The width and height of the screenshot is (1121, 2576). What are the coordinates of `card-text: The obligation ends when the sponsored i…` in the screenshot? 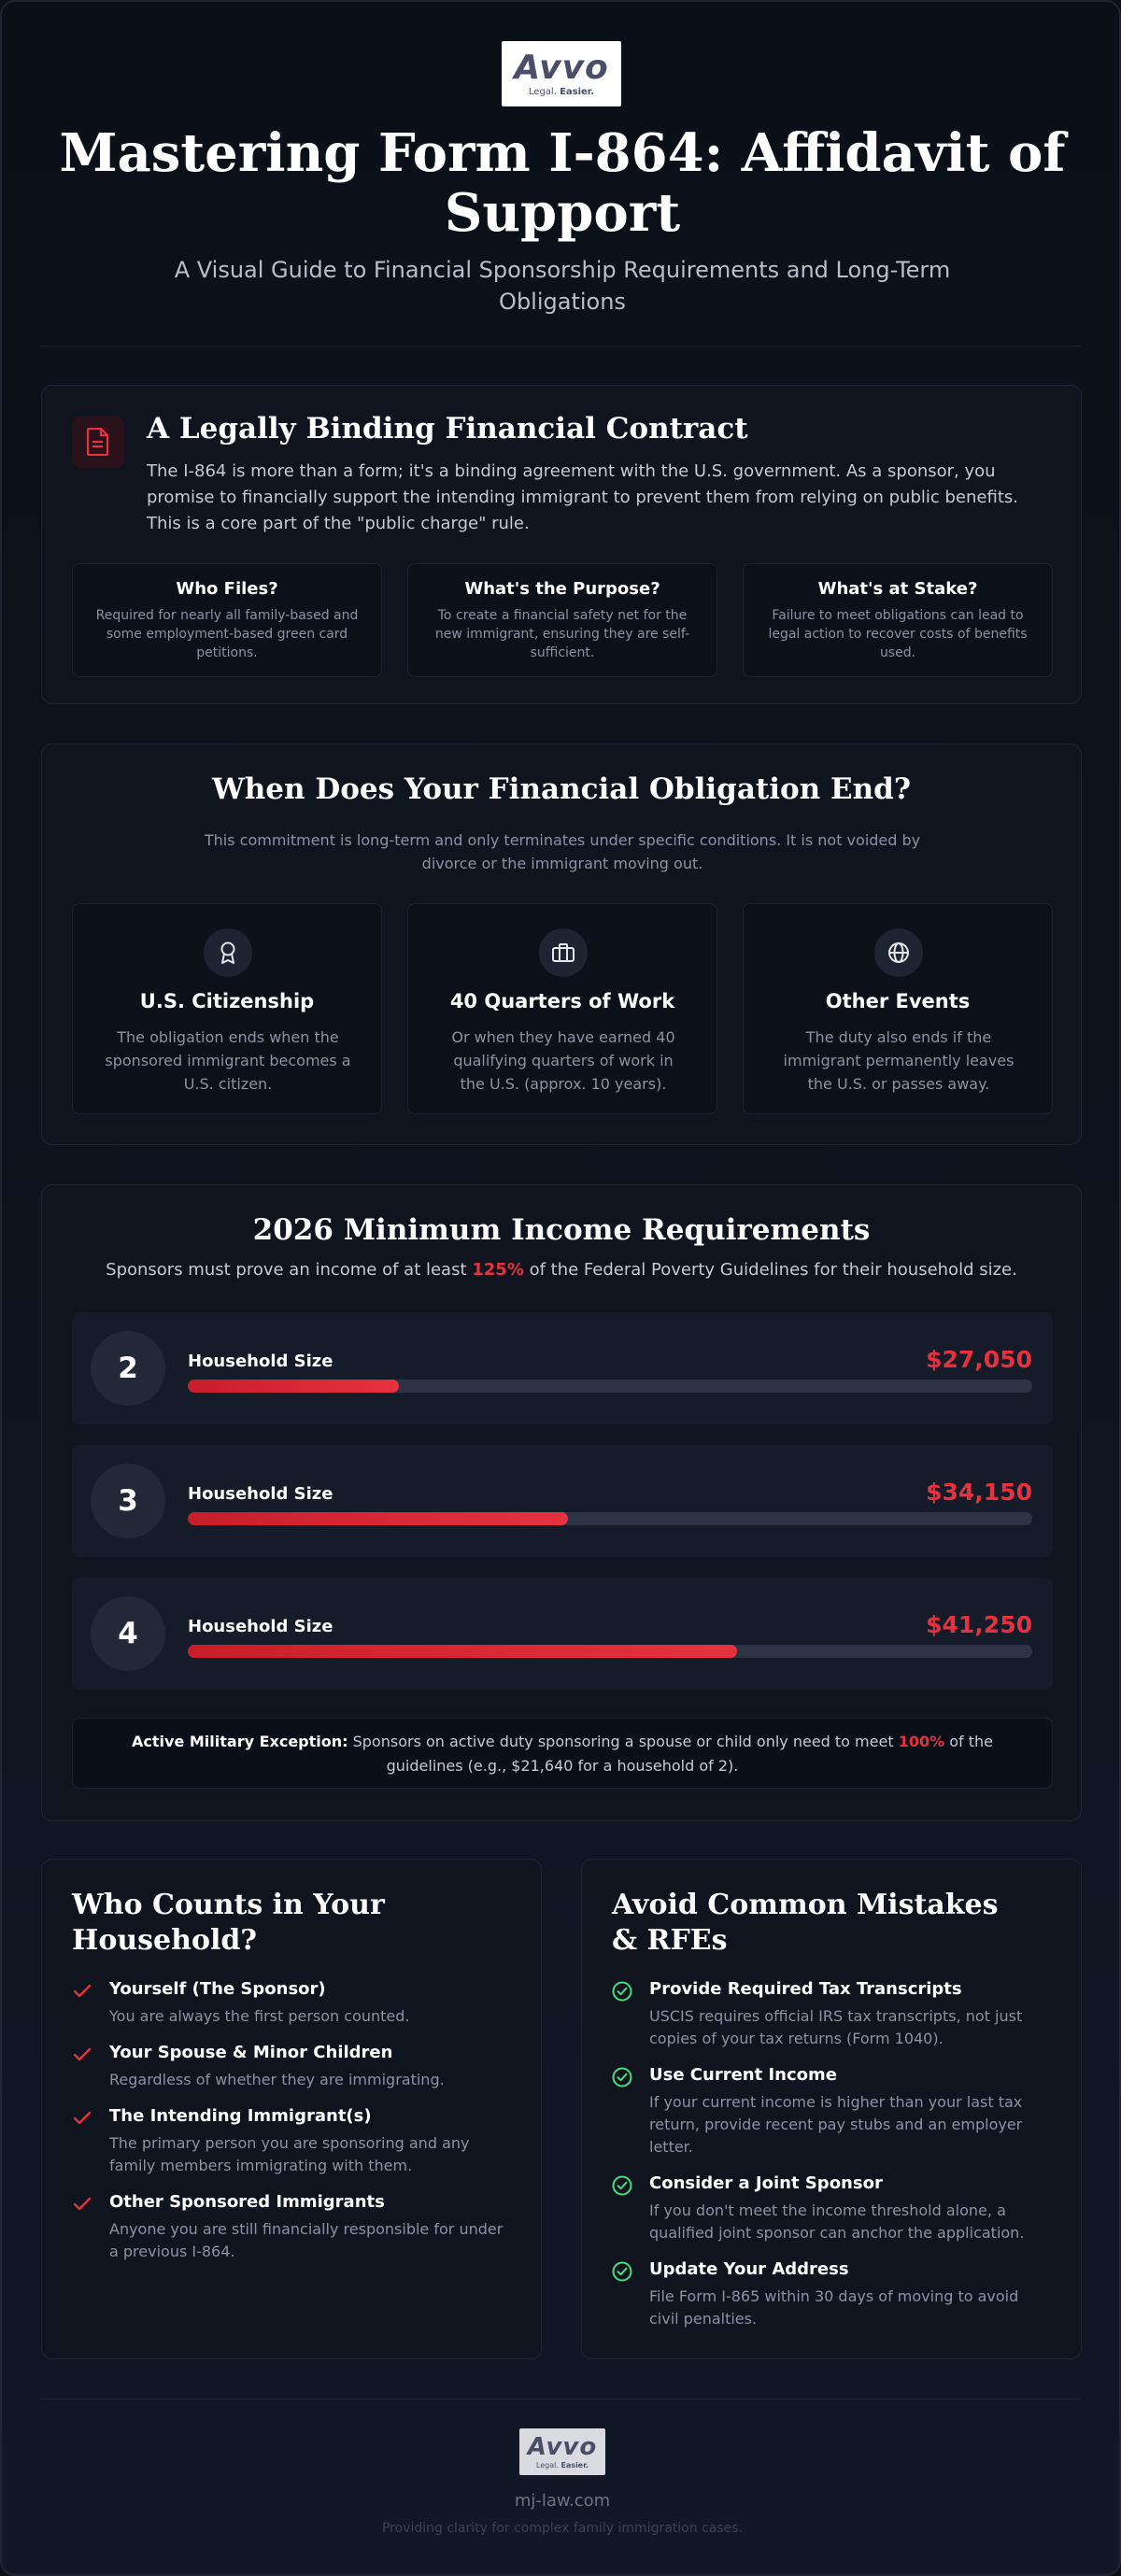 It's located at (228, 1060).